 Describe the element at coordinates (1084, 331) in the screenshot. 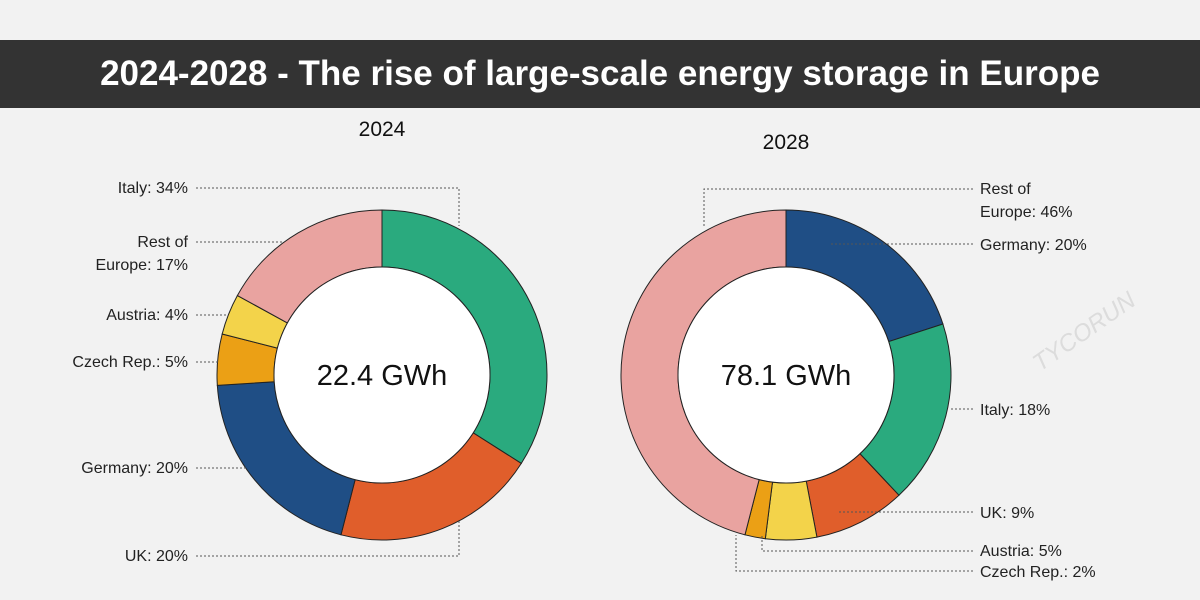

I see `watermark-text: TYCORUN` at that location.